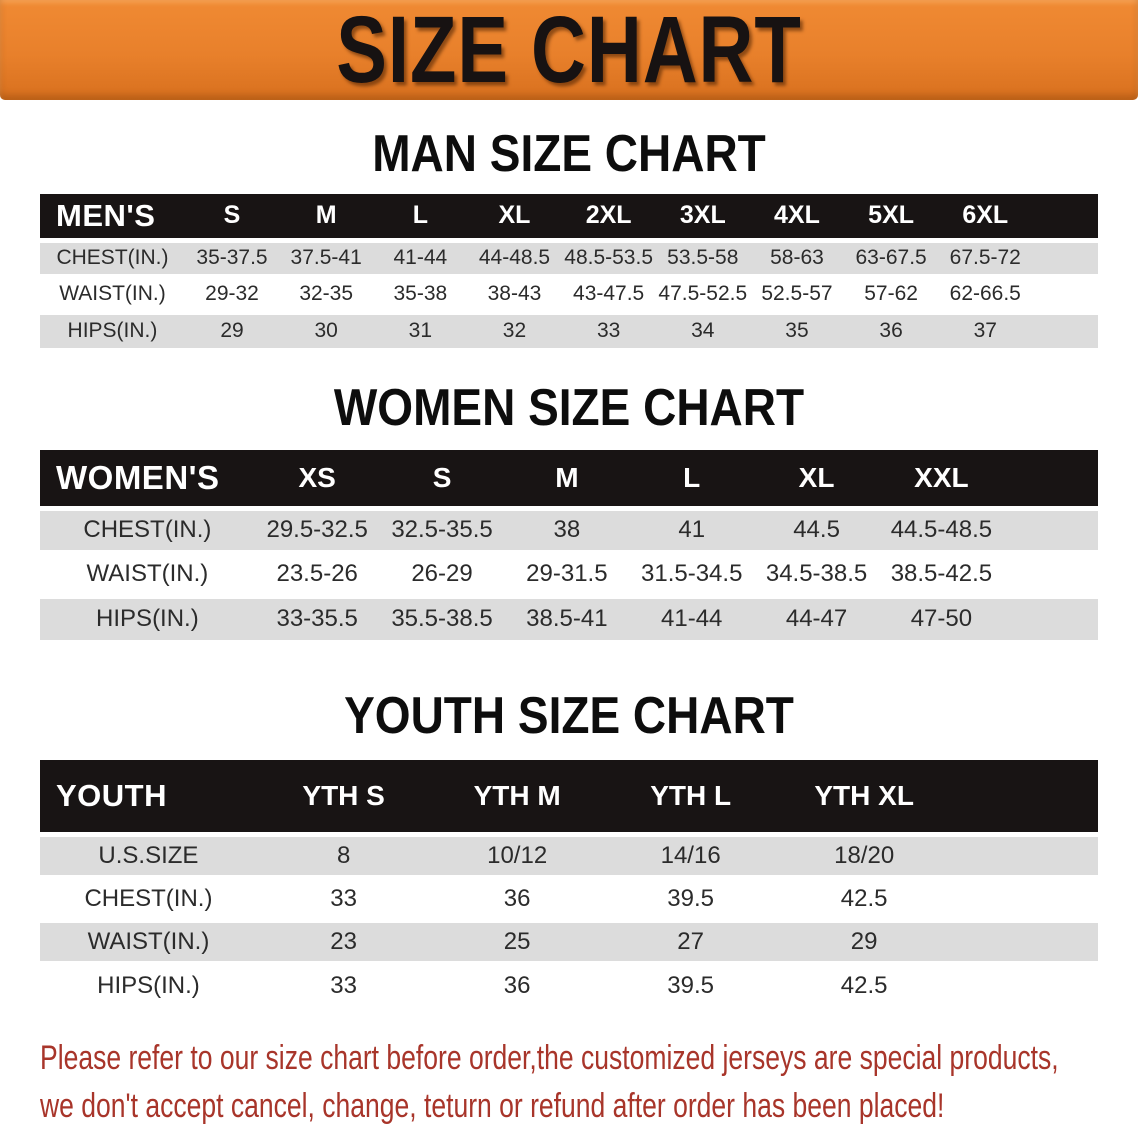  I want to click on size-value-cell: 63-67.5, so click(891, 256).